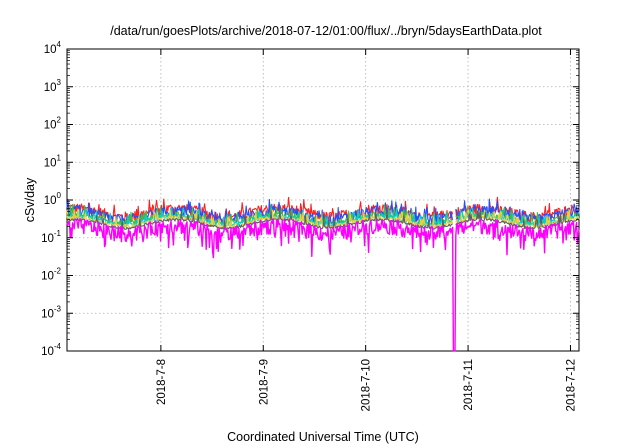  I want to click on y-tick-label: 10⁴, so click(53, 48).